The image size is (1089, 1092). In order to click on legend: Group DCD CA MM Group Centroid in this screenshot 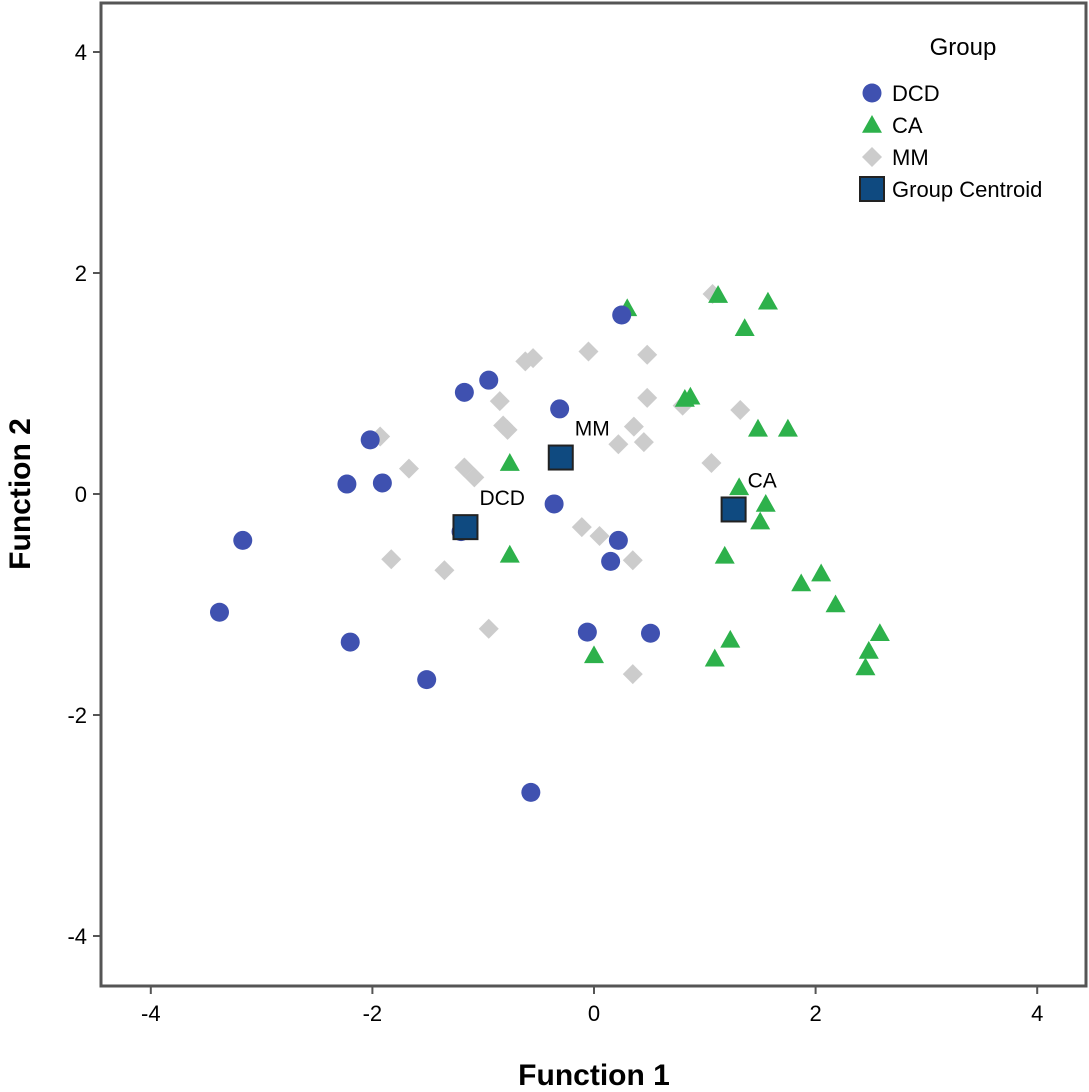, I will do `click(950, 118)`.